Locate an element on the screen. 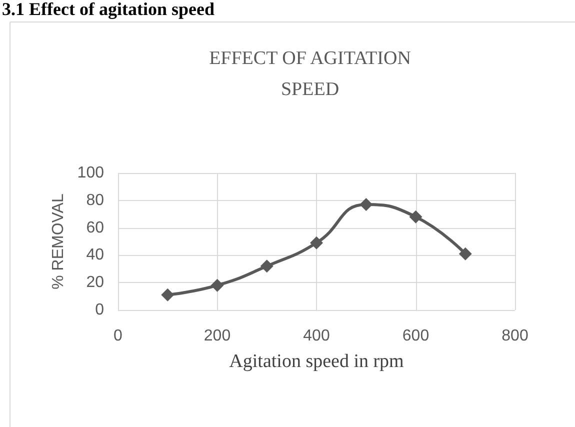 This screenshot has width=575, height=427. y-tick-label: 20 is located at coordinates (95, 283).